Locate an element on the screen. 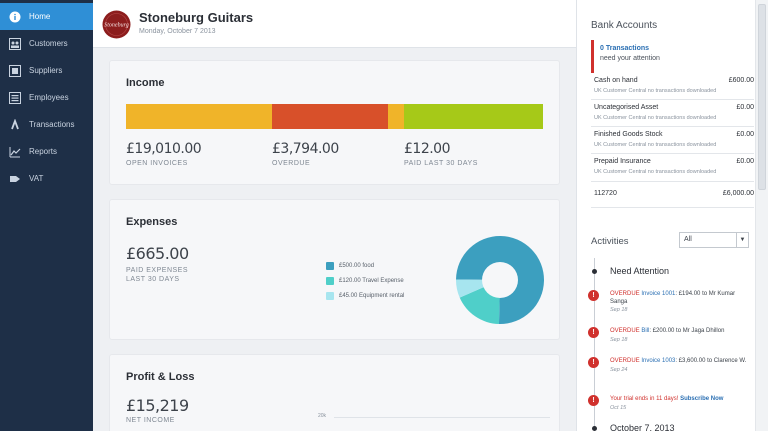 Image resolution: width=768 pixels, height=431 pixels. overdue-stat: £3,794.00 OVERDUE is located at coordinates (305, 154).